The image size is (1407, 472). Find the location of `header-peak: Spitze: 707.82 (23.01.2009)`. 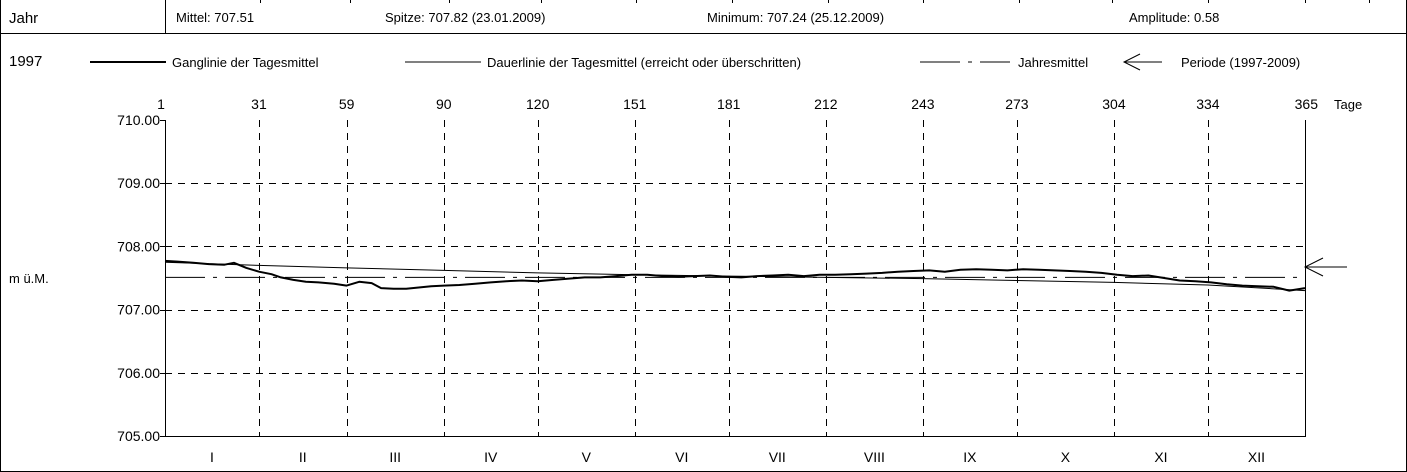

header-peak: Spitze: 707.82 (23.01.2009) is located at coordinates (465, 17).